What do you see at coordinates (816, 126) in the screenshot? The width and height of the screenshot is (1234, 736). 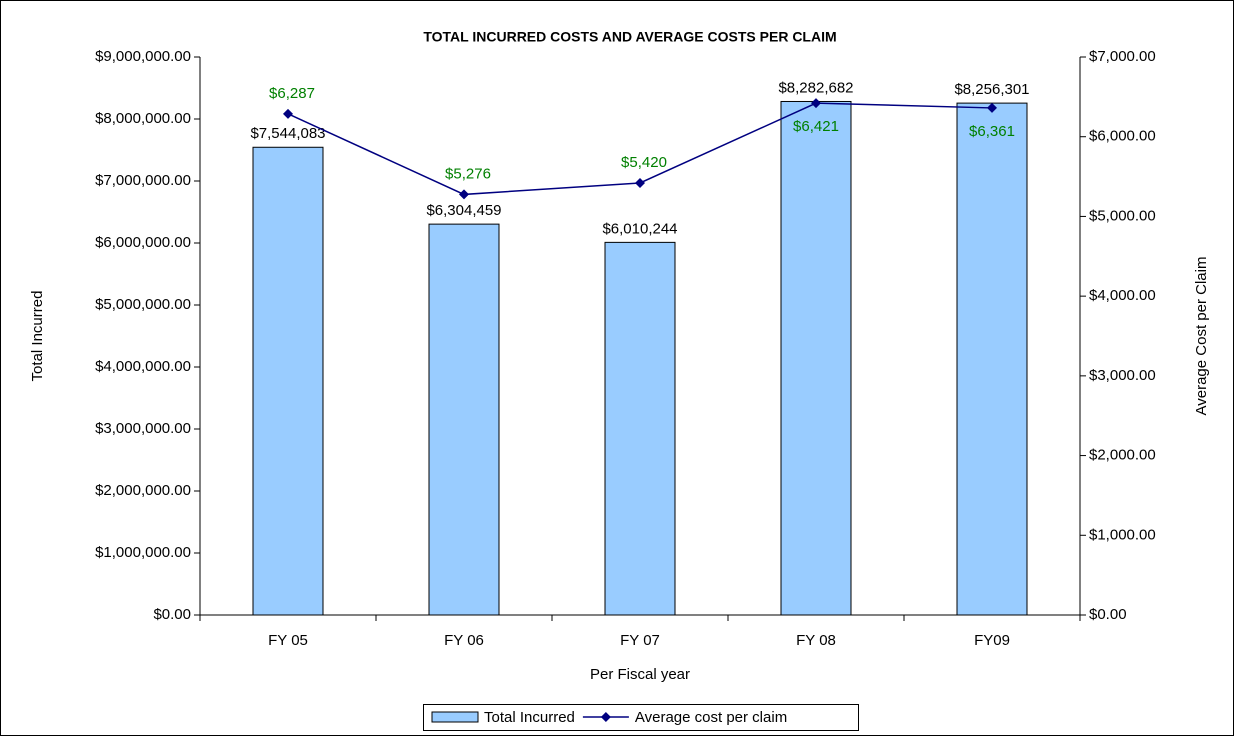 I see `line-value-label: $6,421` at bounding box center [816, 126].